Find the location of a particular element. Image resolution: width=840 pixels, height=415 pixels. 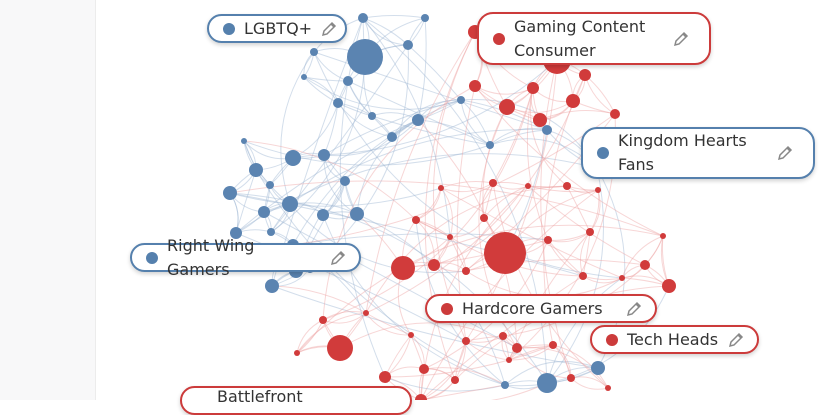

segment-label: Tech Heads is located at coordinates (674, 339).